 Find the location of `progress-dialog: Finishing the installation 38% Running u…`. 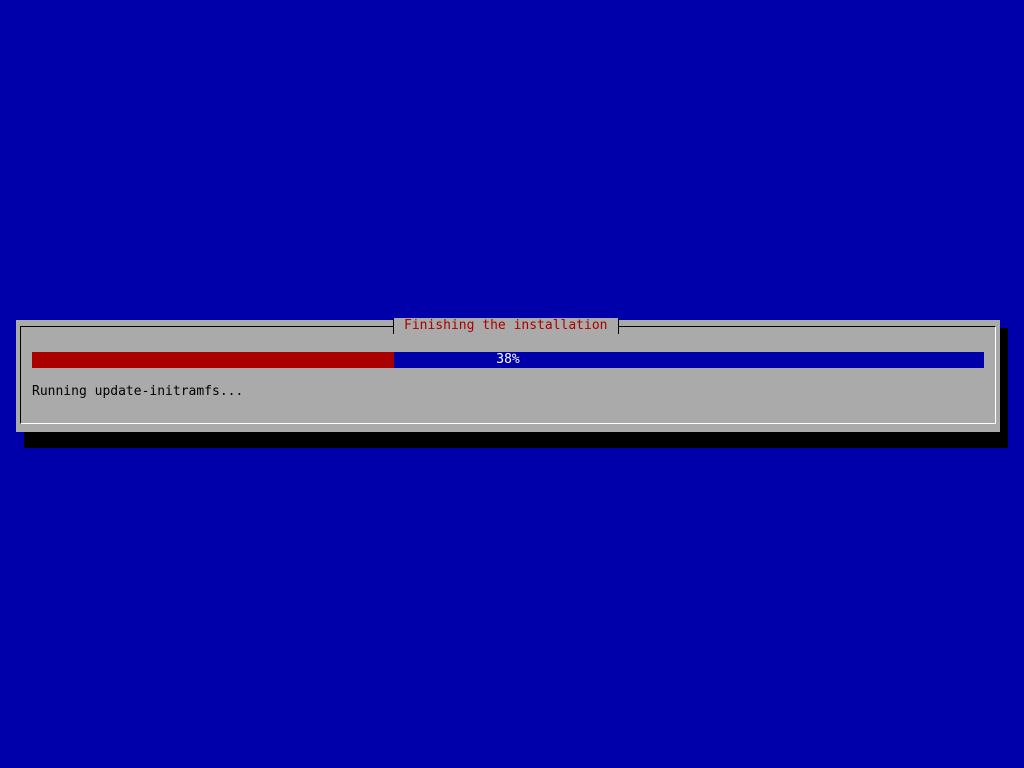

progress-dialog: Finishing the installation 38% Running u… is located at coordinates (508, 375).